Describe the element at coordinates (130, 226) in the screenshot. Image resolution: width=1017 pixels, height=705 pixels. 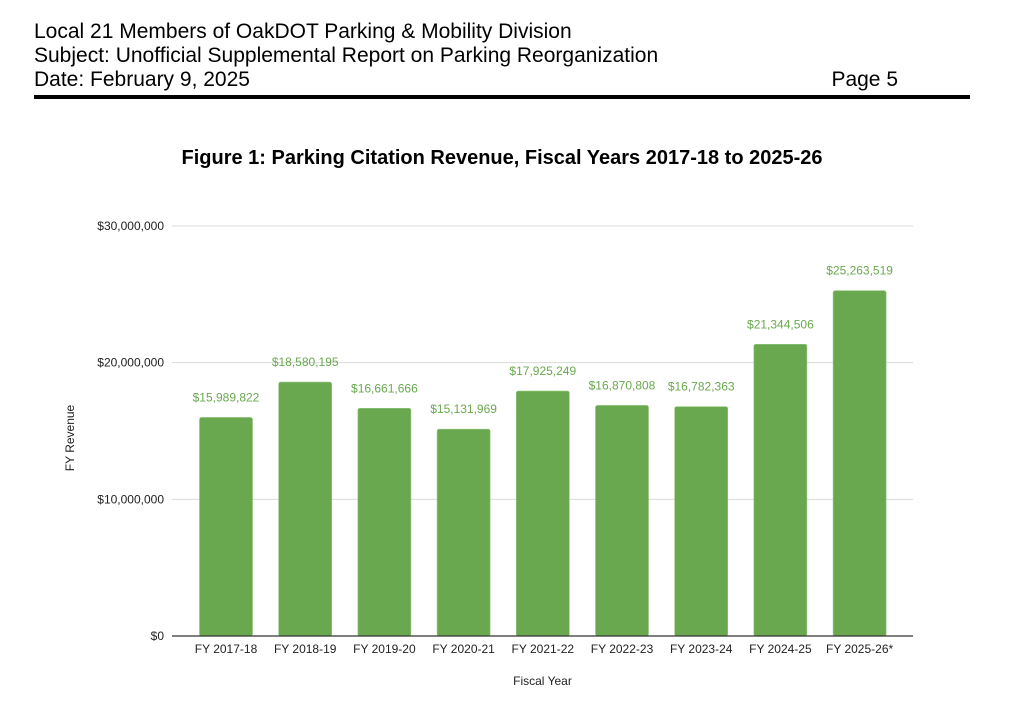
I see `y-tick-label: $30,000,000` at that location.